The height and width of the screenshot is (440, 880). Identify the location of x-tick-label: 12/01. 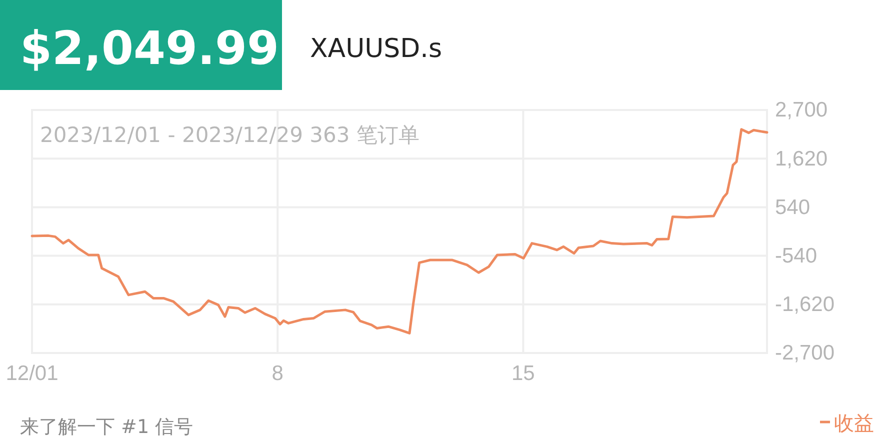
(32, 373).